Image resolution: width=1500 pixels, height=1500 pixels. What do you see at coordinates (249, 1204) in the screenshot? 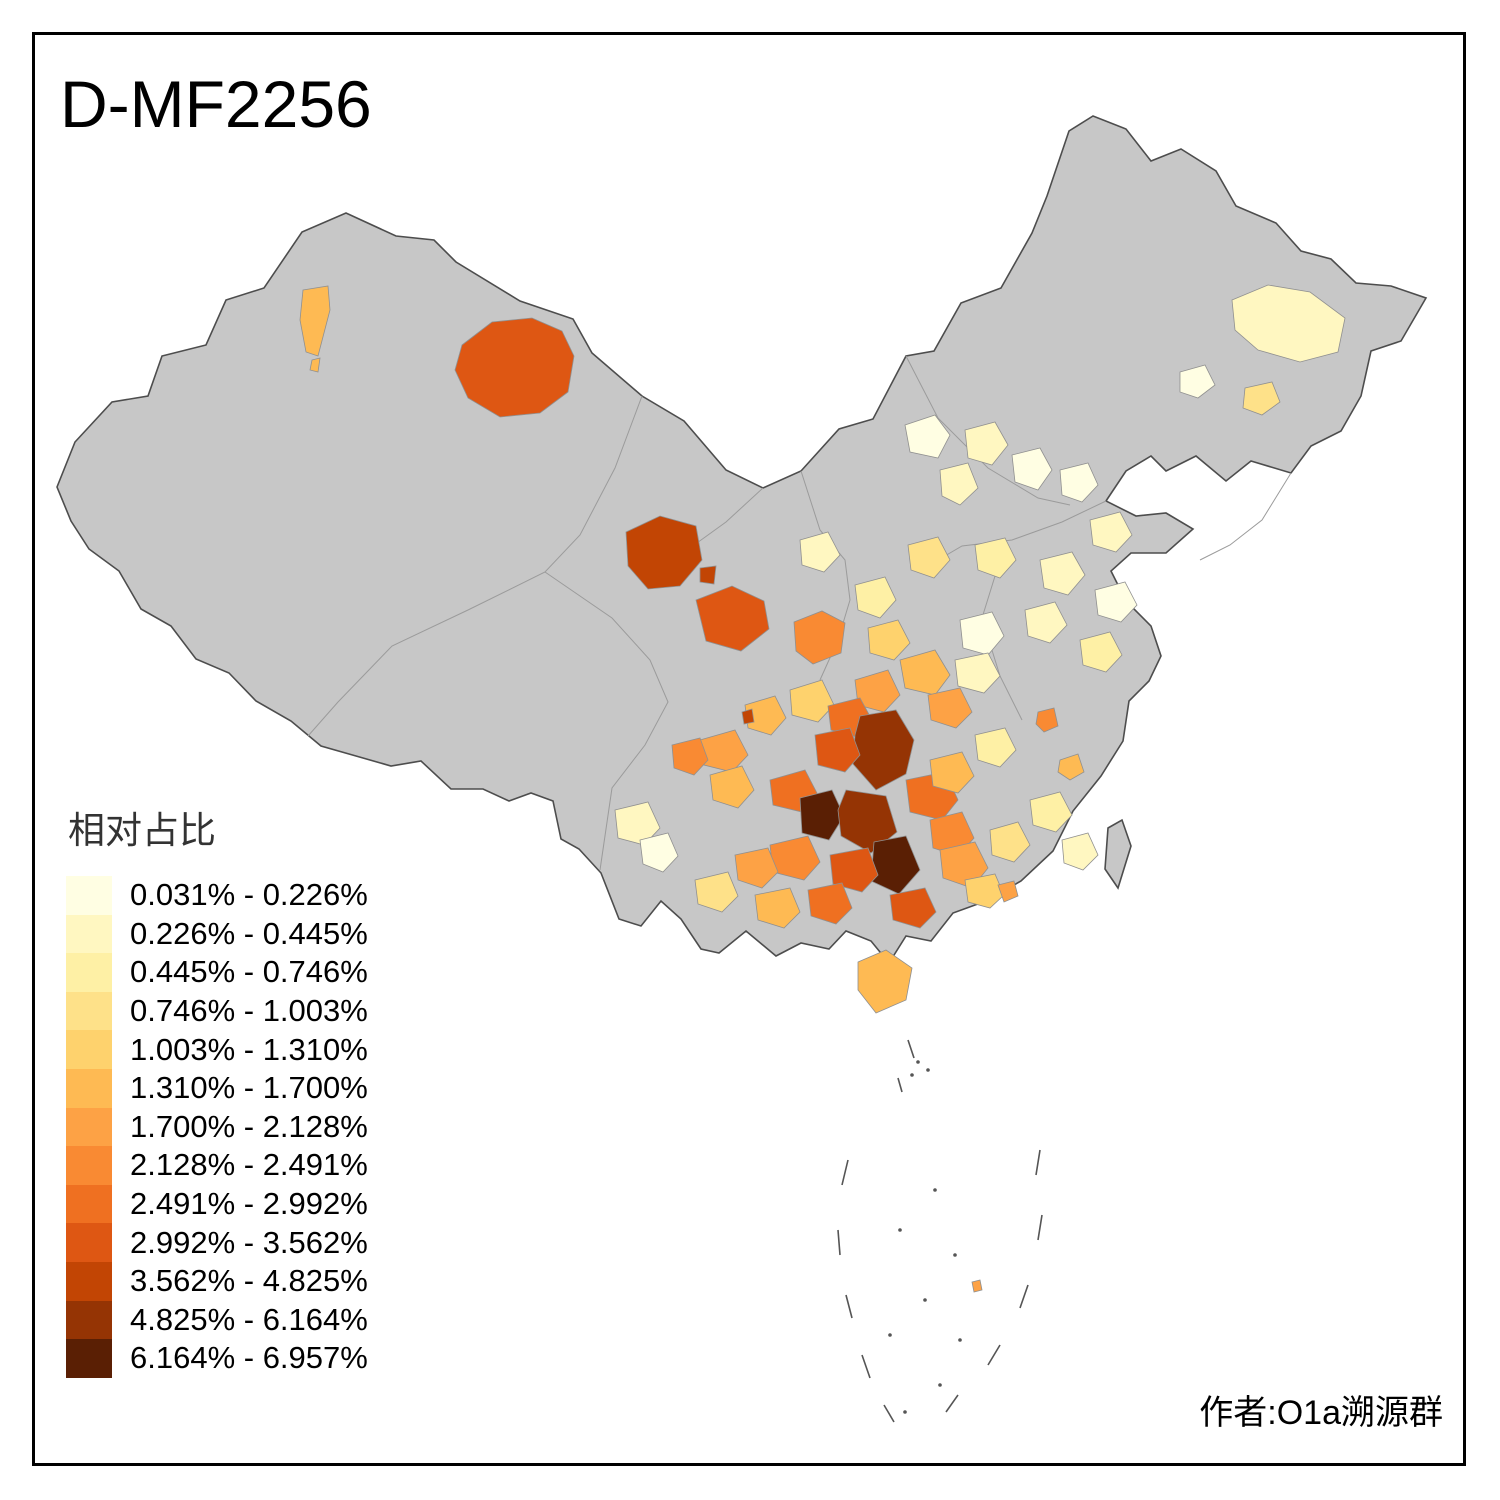
I see `legend-label: 2.491% - 2.992%` at bounding box center [249, 1204].